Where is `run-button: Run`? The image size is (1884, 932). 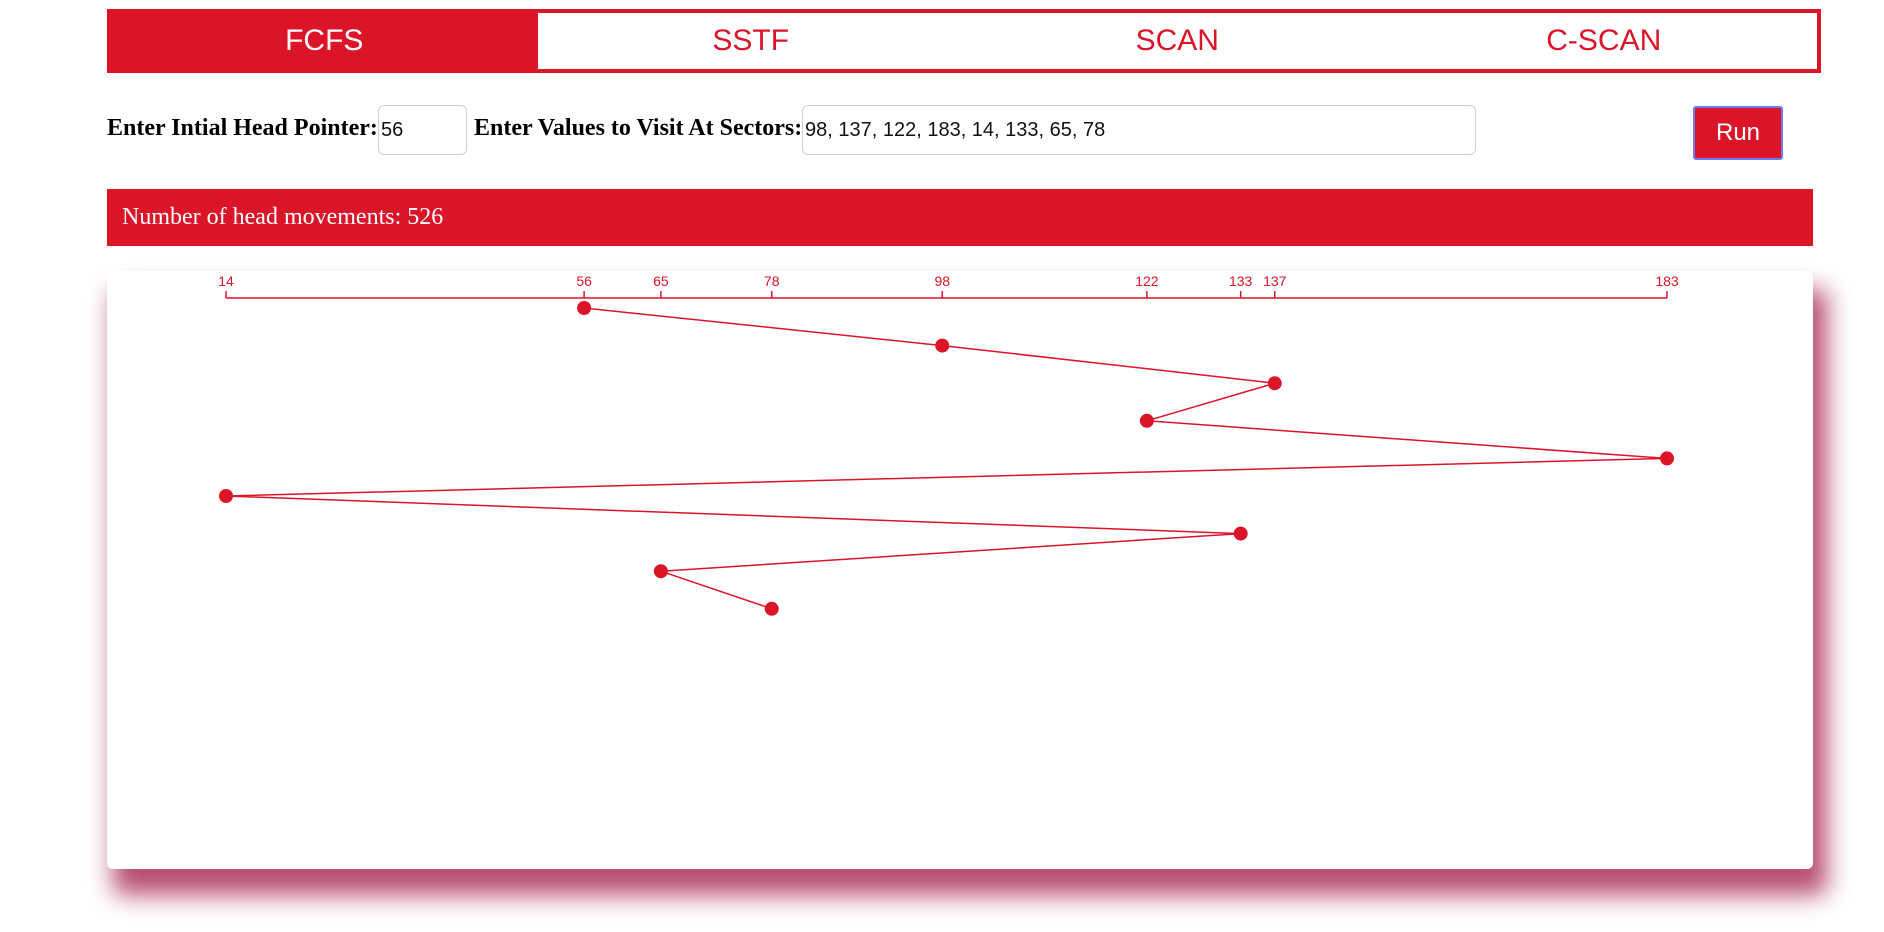 run-button: Run is located at coordinates (1738, 133).